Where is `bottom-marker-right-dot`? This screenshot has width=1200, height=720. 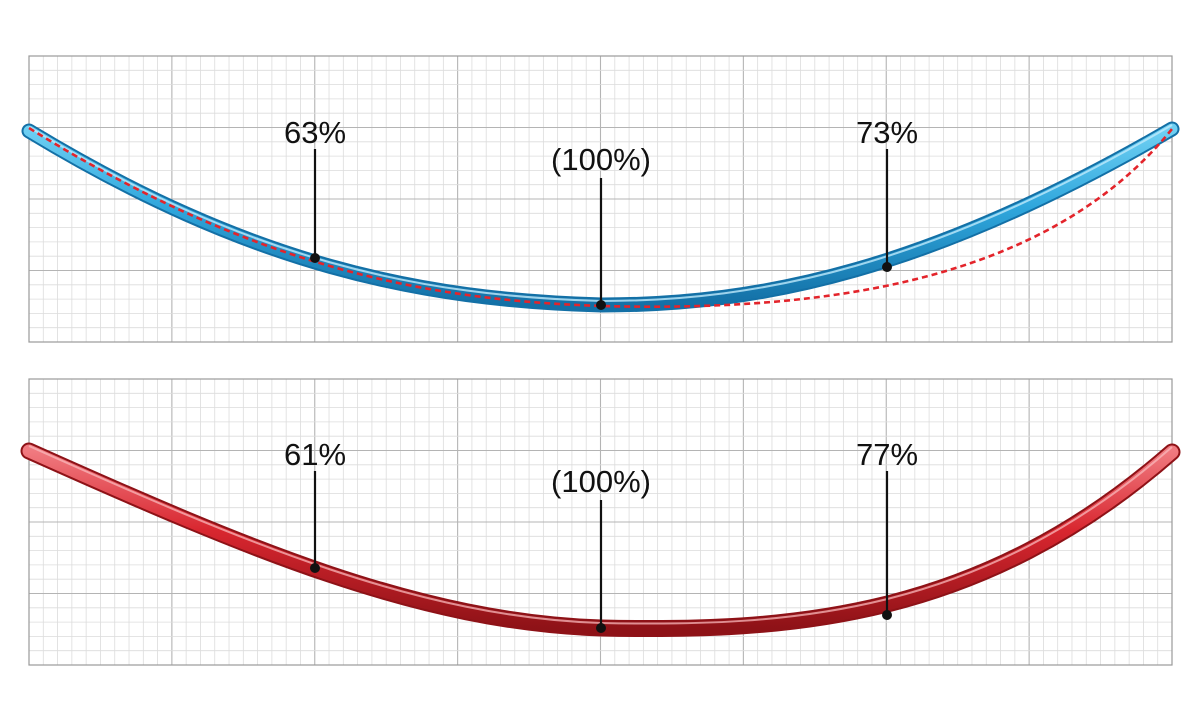
bottom-marker-right-dot is located at coordinates (887, 615).